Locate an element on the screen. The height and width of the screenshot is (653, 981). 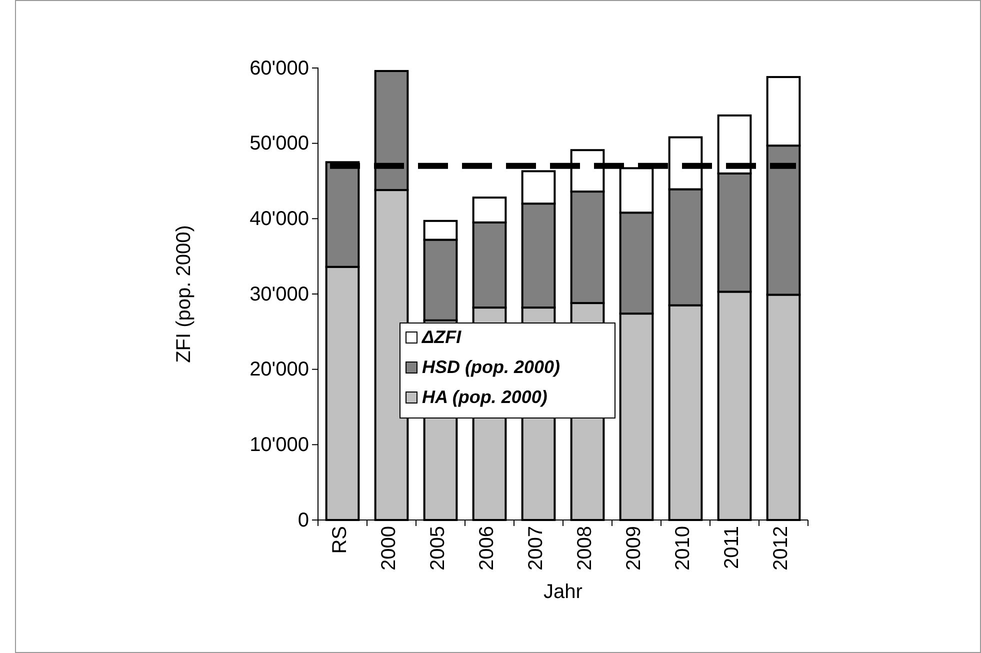
x-tick-label: 2005 is located at coordinates (437, 548).